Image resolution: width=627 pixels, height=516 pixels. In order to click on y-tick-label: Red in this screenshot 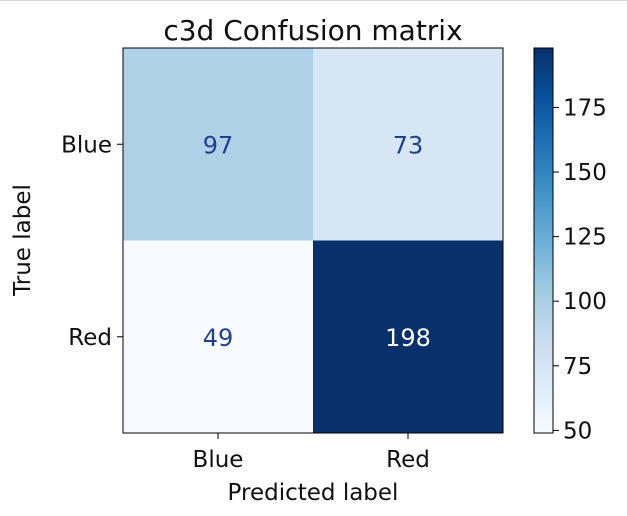, I will do `click(90, 338)`.